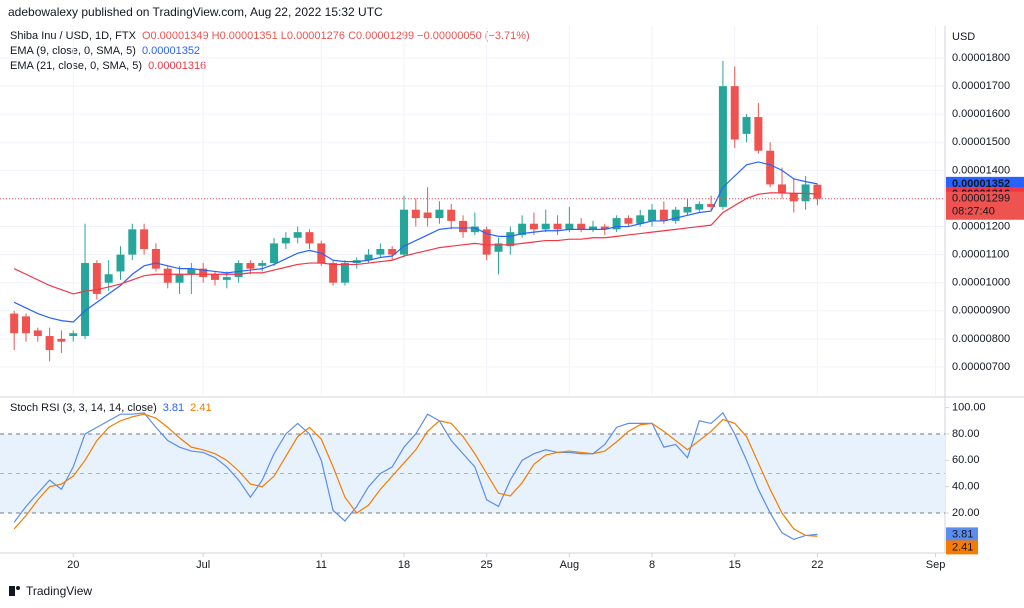 The image size is (1024, 608). What do you see at coordinates (981, 86) in the screenshot?
I see `y-tick-label: 0.00001700` at bounding box center [981, 86].